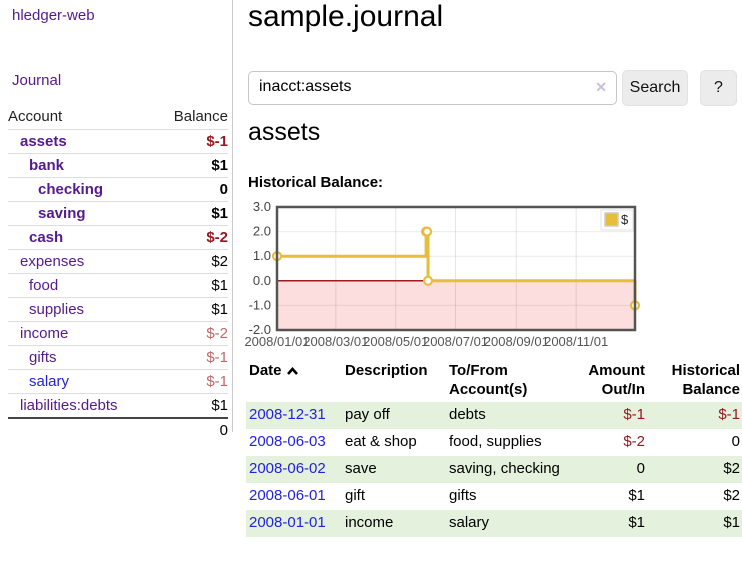  I want to click on account-link-assets: assets, so click(43, 141).